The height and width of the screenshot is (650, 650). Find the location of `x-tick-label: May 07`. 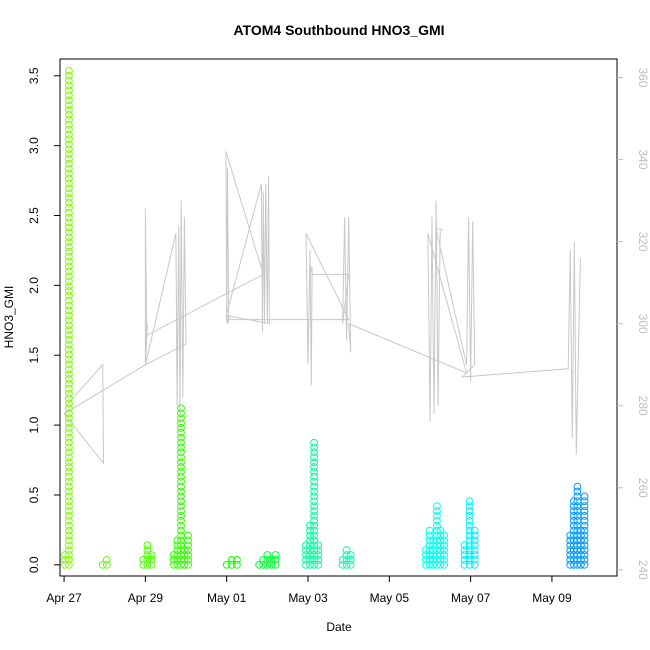

x-tick-label: May 07 is located at coordinates (471, 598).